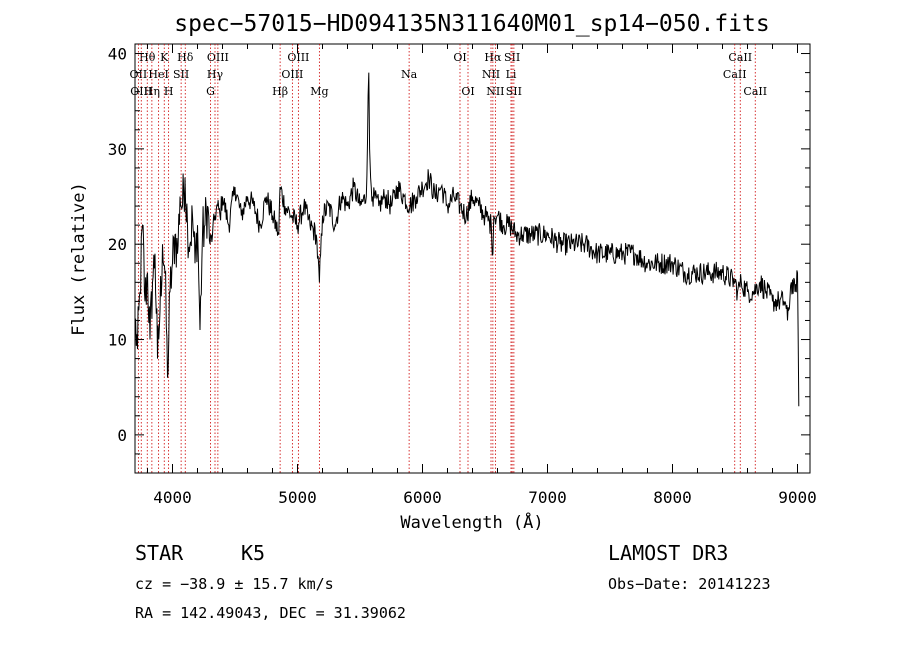 This screenshot has width=900, height=649. Describe the element at coordinates (668, 553) in the screenshot. I see `survey-name: LAMOST DR3` at that location.